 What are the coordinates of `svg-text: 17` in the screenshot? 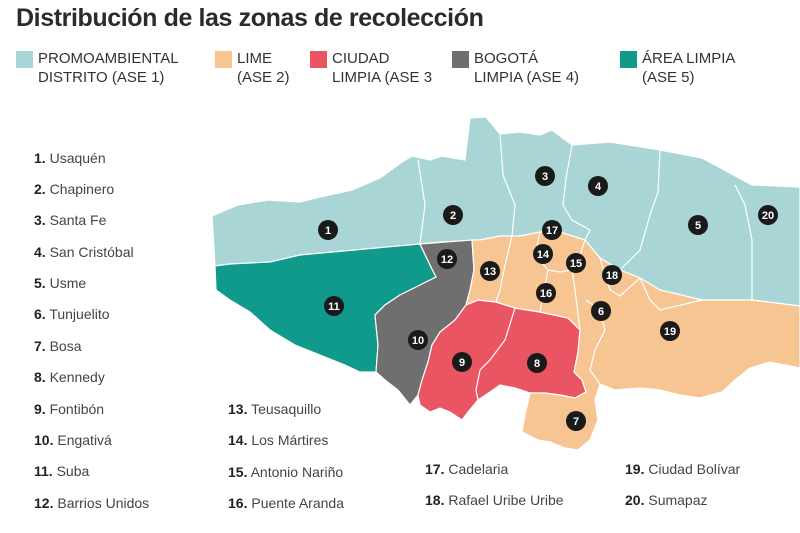 It's located at (552, 231).